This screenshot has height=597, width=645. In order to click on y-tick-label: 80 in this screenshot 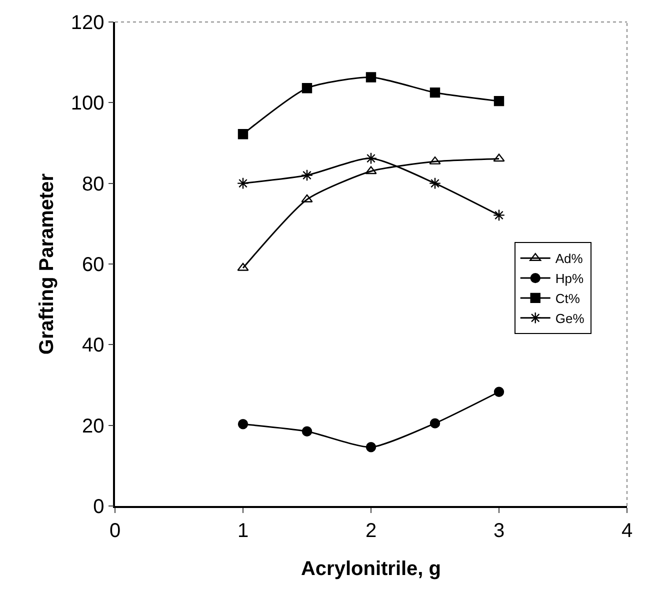, I will do `click(93, 184)`.